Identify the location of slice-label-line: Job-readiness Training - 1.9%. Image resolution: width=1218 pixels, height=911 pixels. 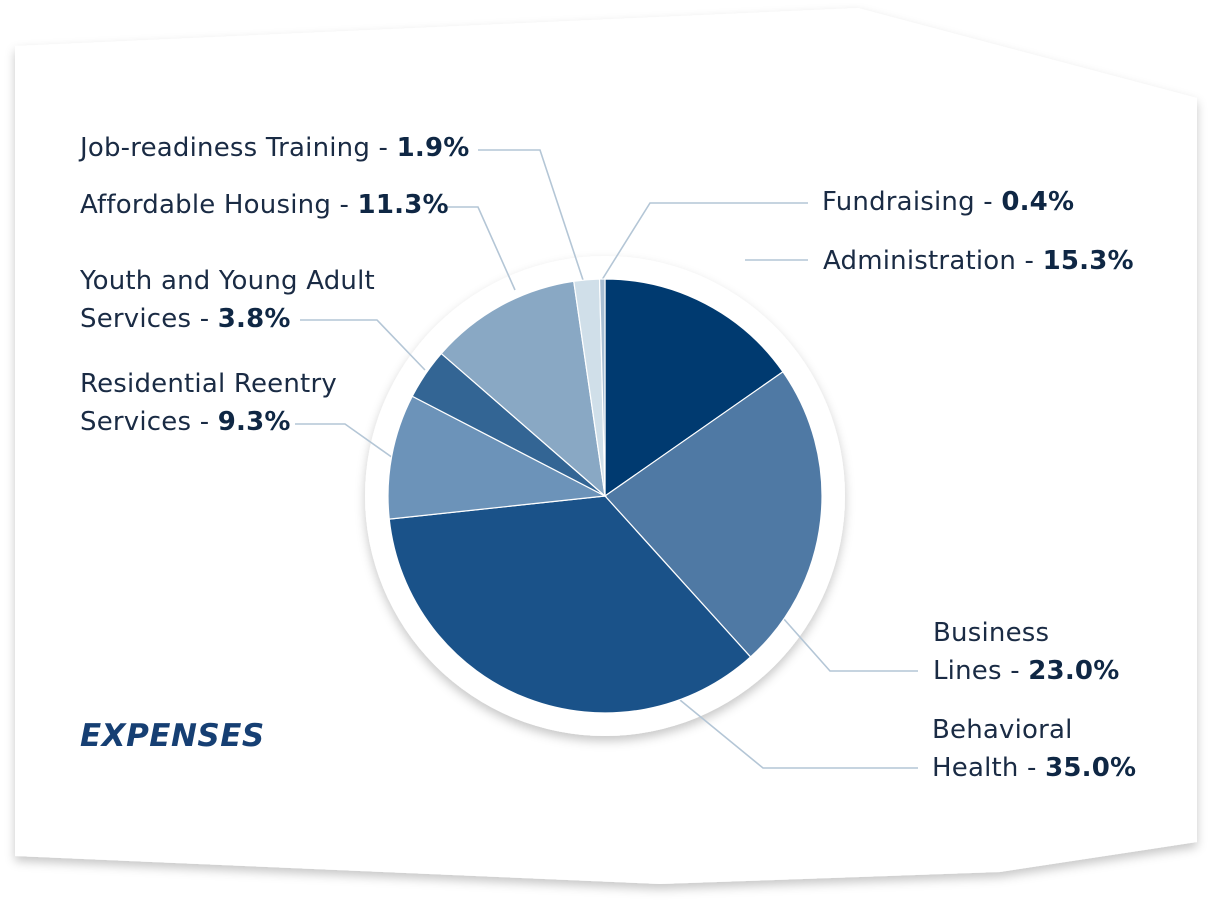
(275, 148).